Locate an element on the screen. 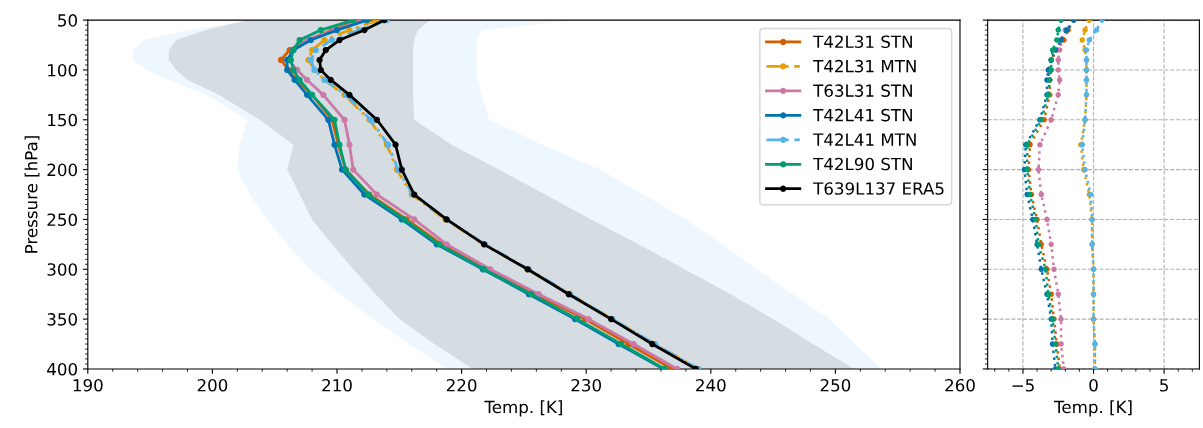 This screenshot has width=1203, height=428. x-tick-label: 190 is located at coordinates (88, 385).